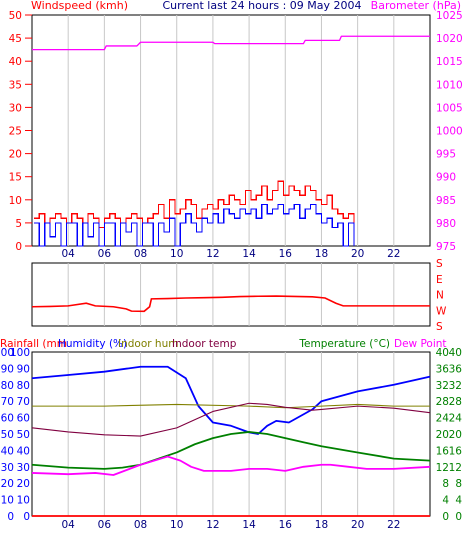  What do you see at coordinates (442, 468) in the screenshot?
I see `temperature-tick-label: 12` at bounding box center [442, 468].